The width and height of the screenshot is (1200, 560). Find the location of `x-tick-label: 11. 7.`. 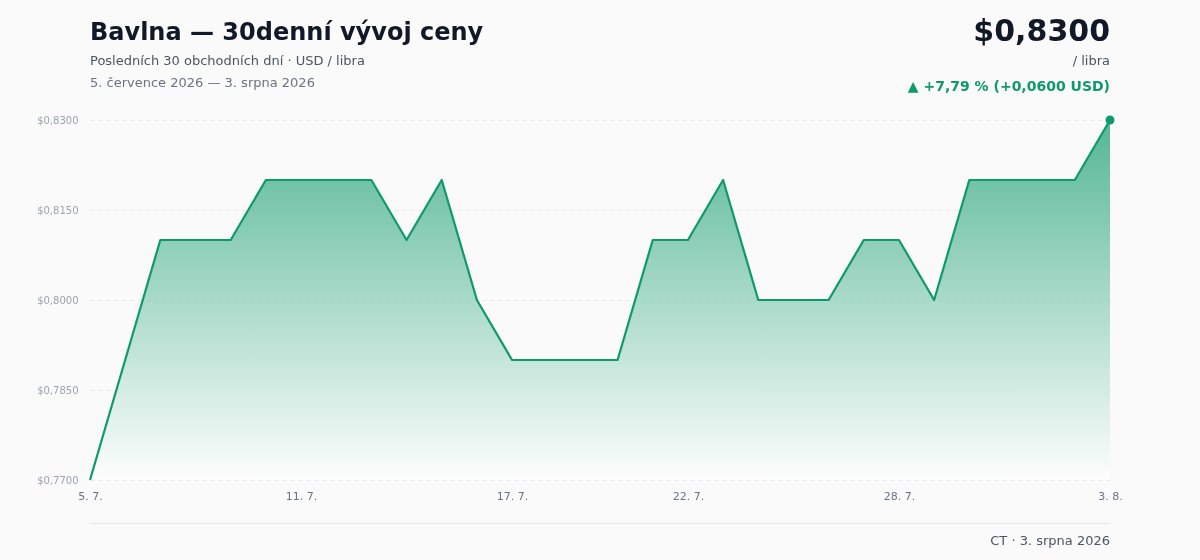

x-tick-label: 11. 7. is located at coordinates (301, 496).